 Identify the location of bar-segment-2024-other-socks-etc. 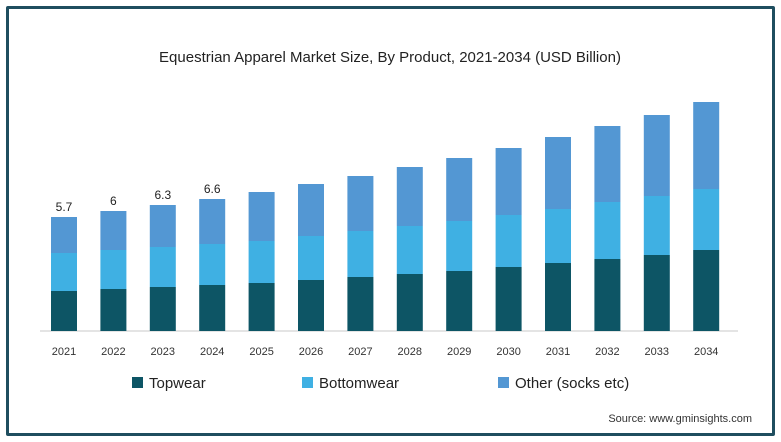
(212, 221).